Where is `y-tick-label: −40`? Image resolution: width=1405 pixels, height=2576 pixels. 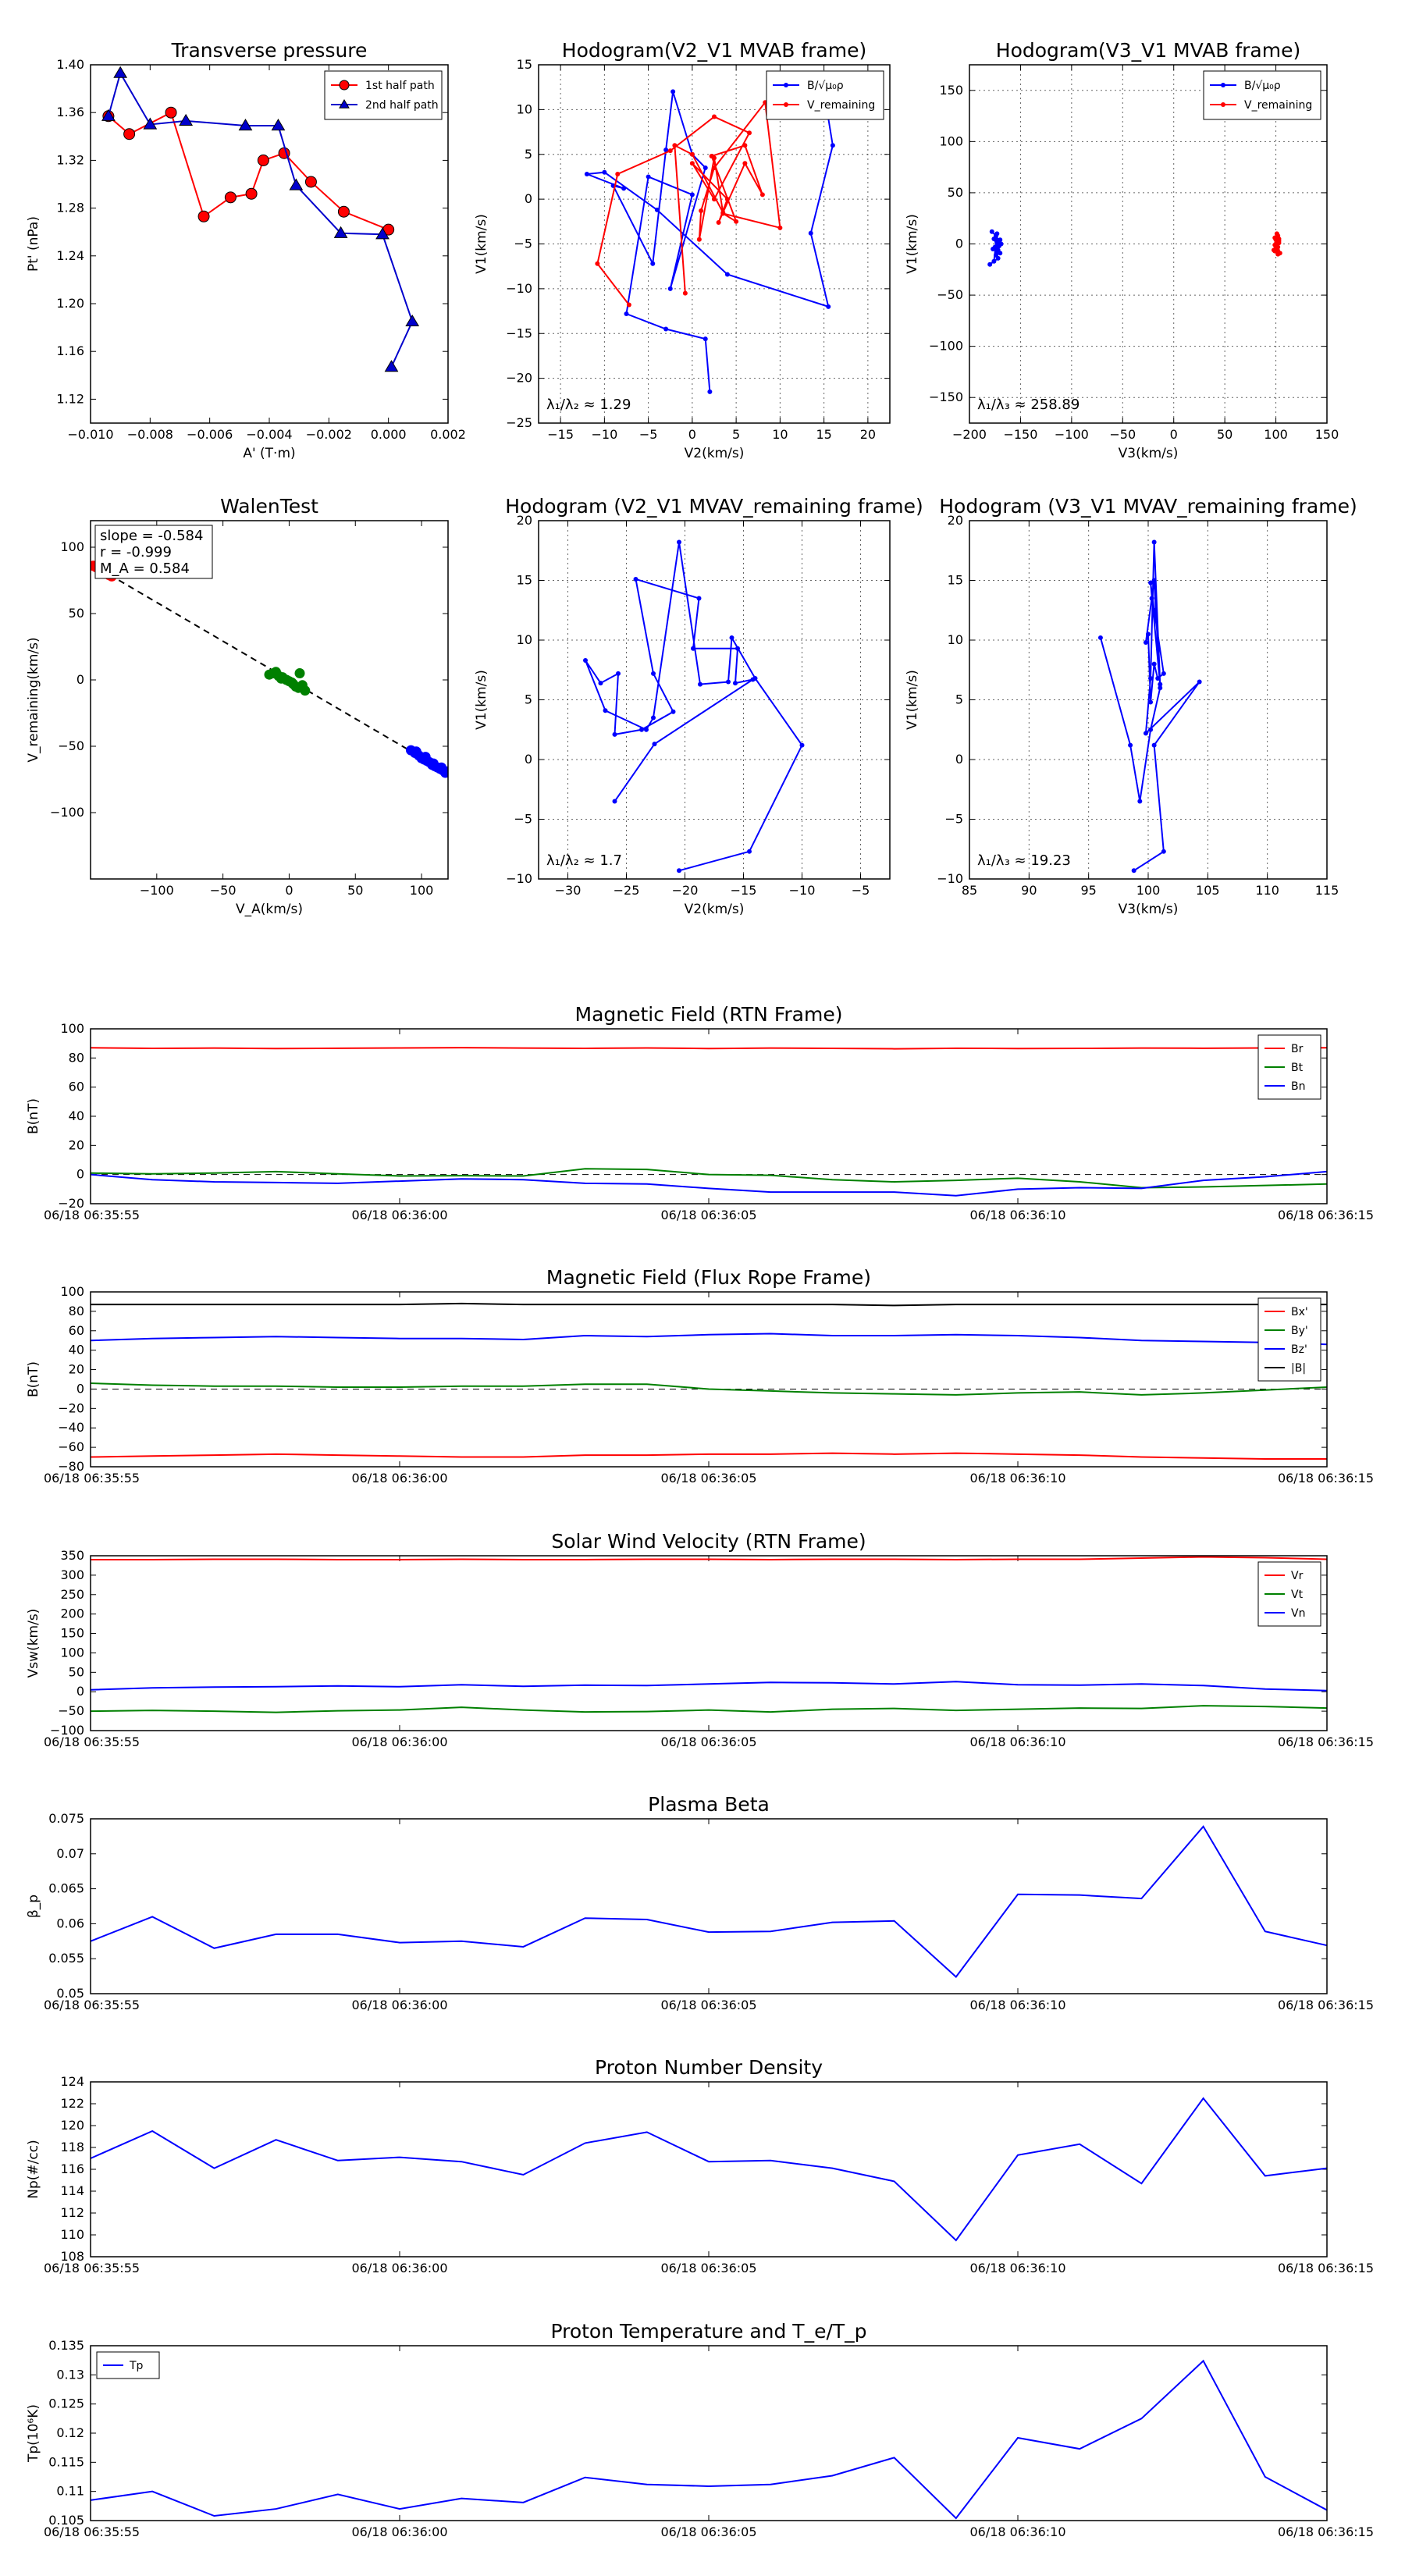 y-tick-label: −40 is located at coordinates (71, 1427).